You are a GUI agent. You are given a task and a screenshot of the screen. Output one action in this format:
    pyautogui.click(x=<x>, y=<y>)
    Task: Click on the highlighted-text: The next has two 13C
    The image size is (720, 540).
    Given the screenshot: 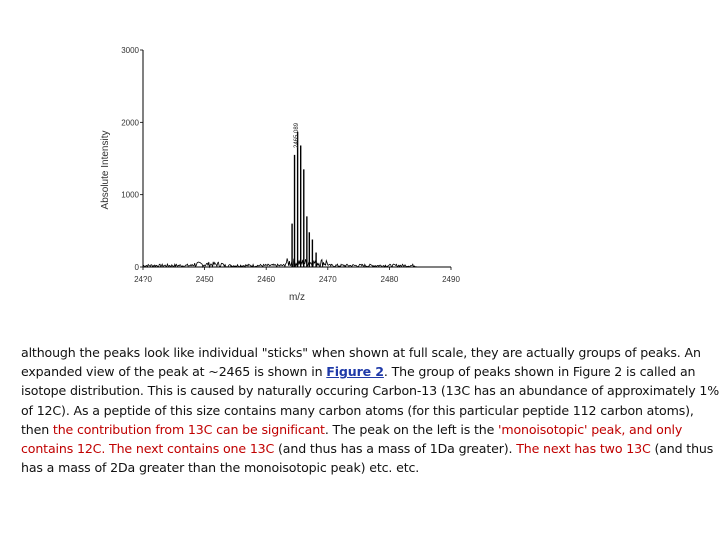 What is the action you would take?
    pyautogui.click(x=583, y=449)
    